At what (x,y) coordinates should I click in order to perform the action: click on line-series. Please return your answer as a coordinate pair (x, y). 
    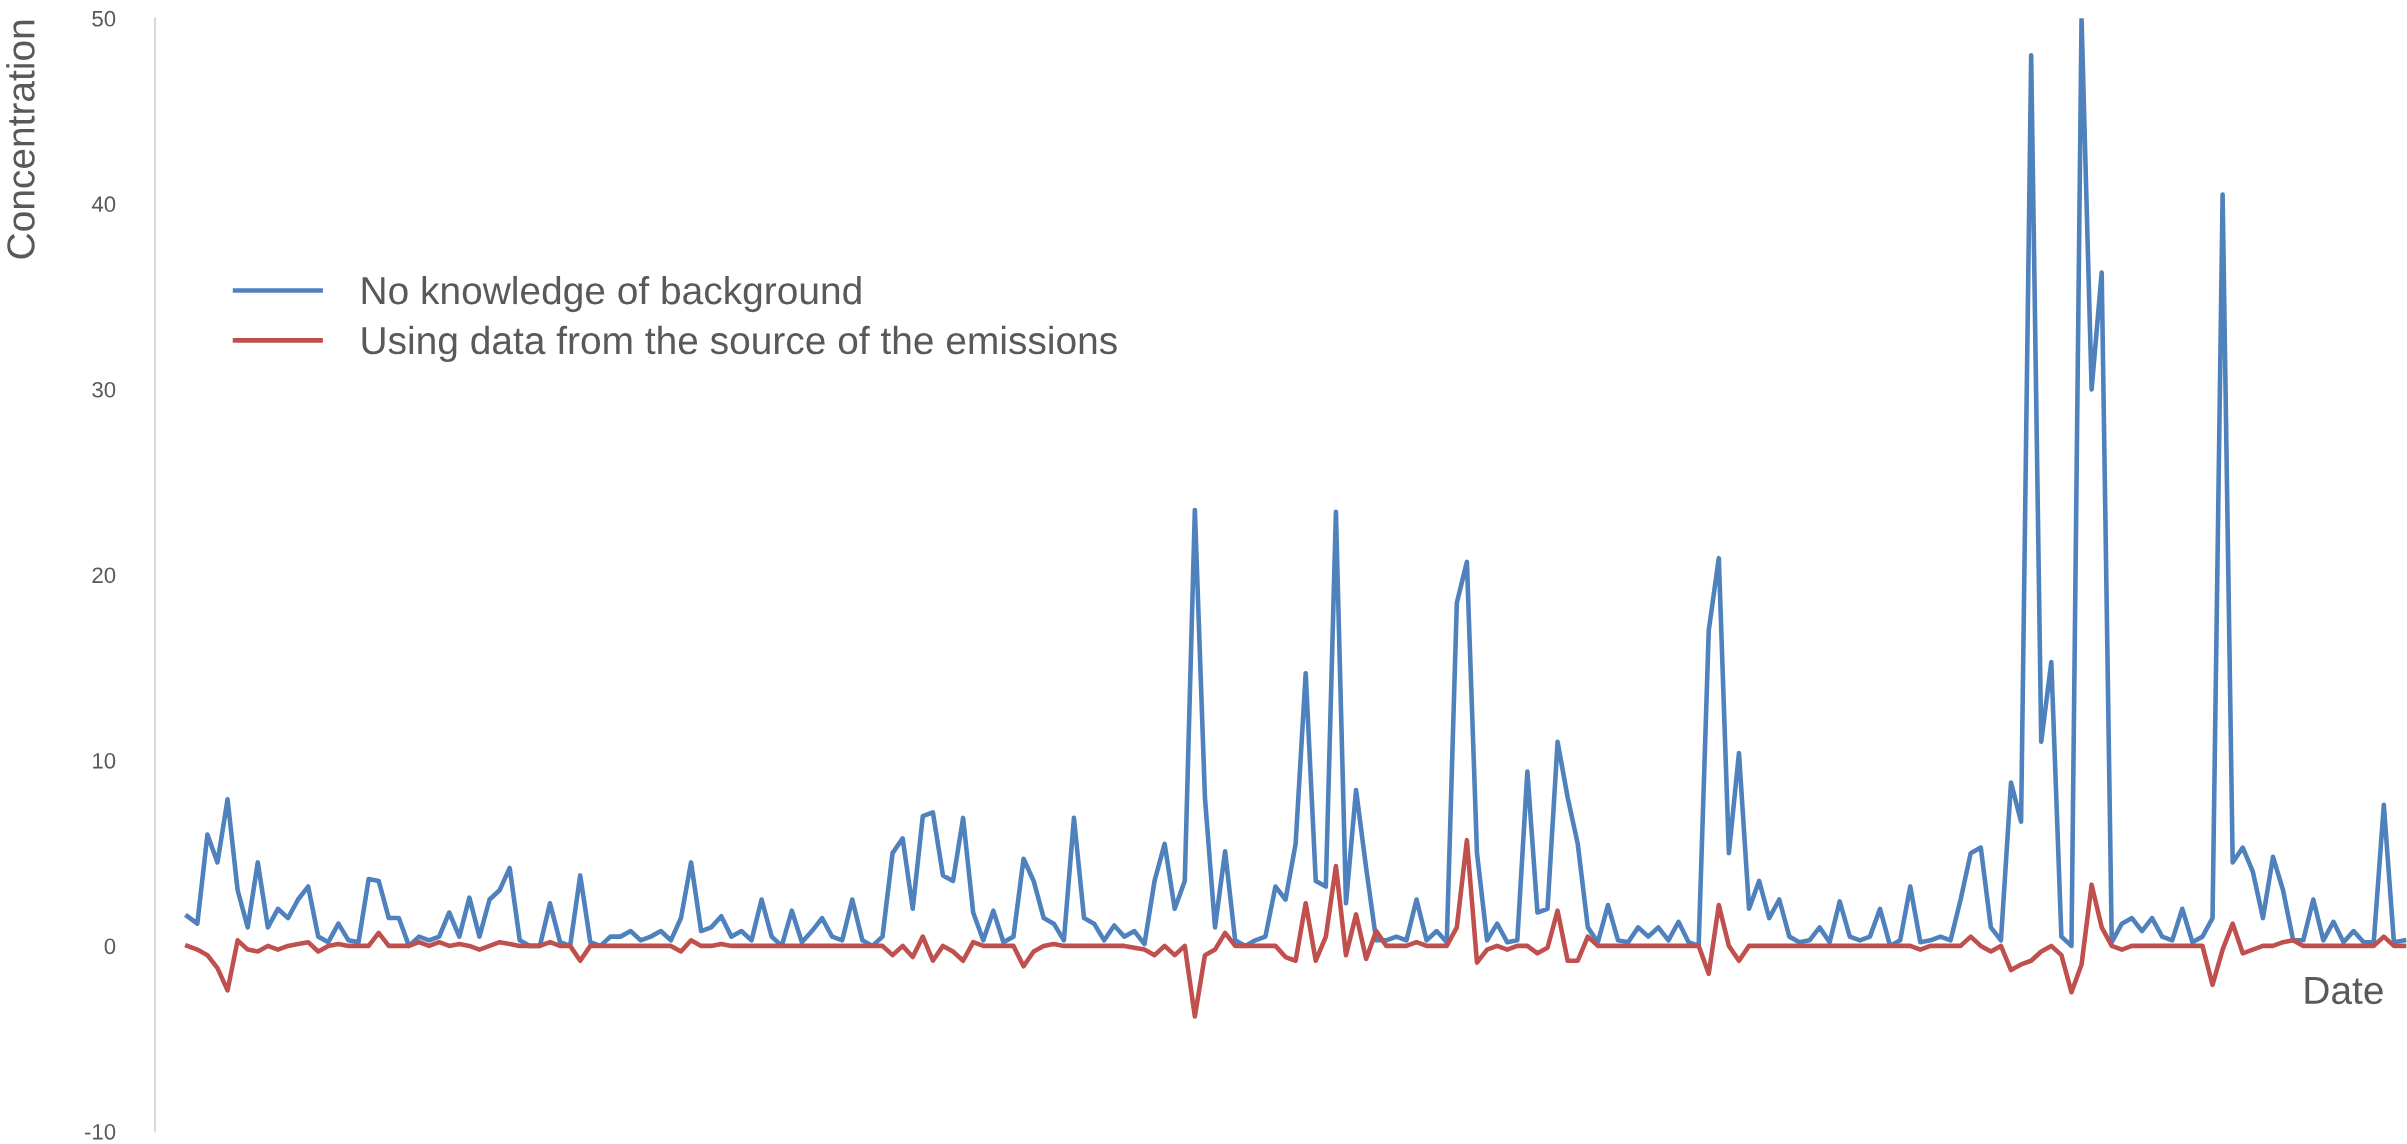
    Looking at the image, I should click on (1295, 928).